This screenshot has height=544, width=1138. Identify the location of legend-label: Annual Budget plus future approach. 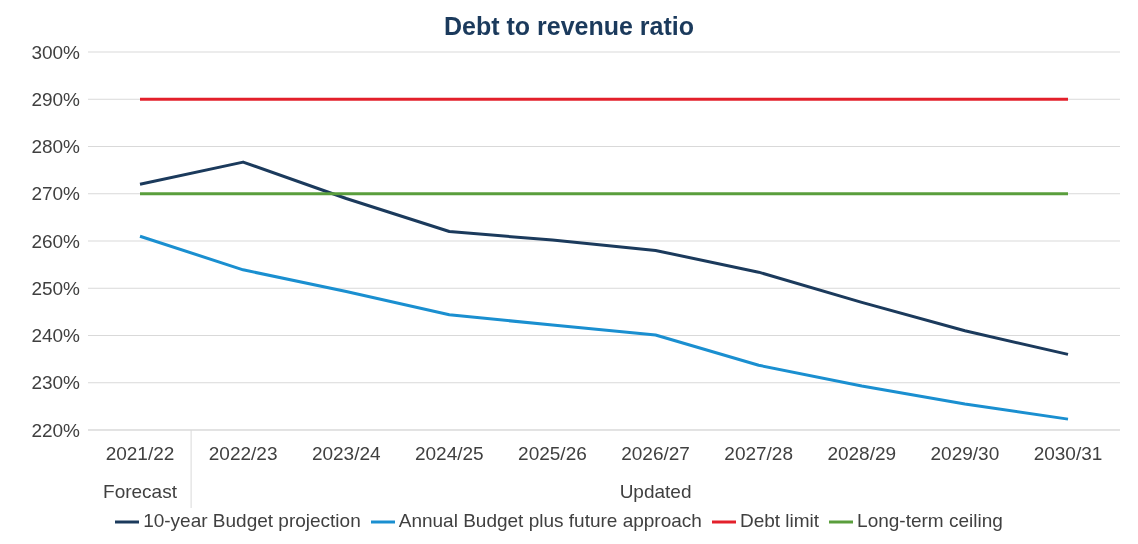
(550, 521).